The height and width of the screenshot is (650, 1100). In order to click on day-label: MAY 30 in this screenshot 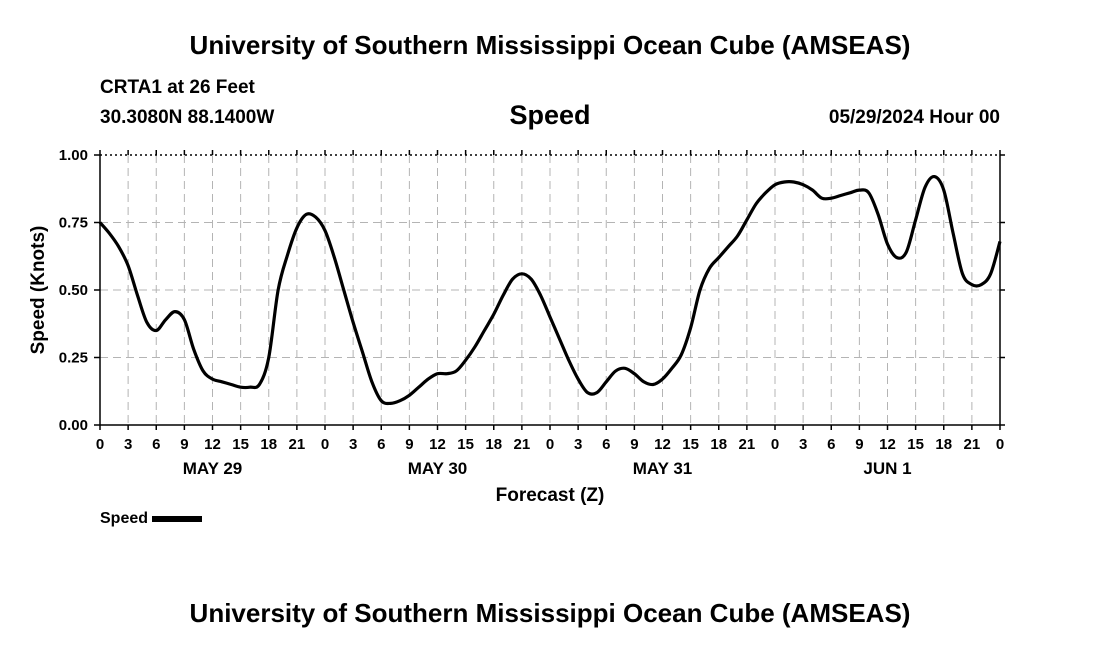, I will do `click(438, 468)`.